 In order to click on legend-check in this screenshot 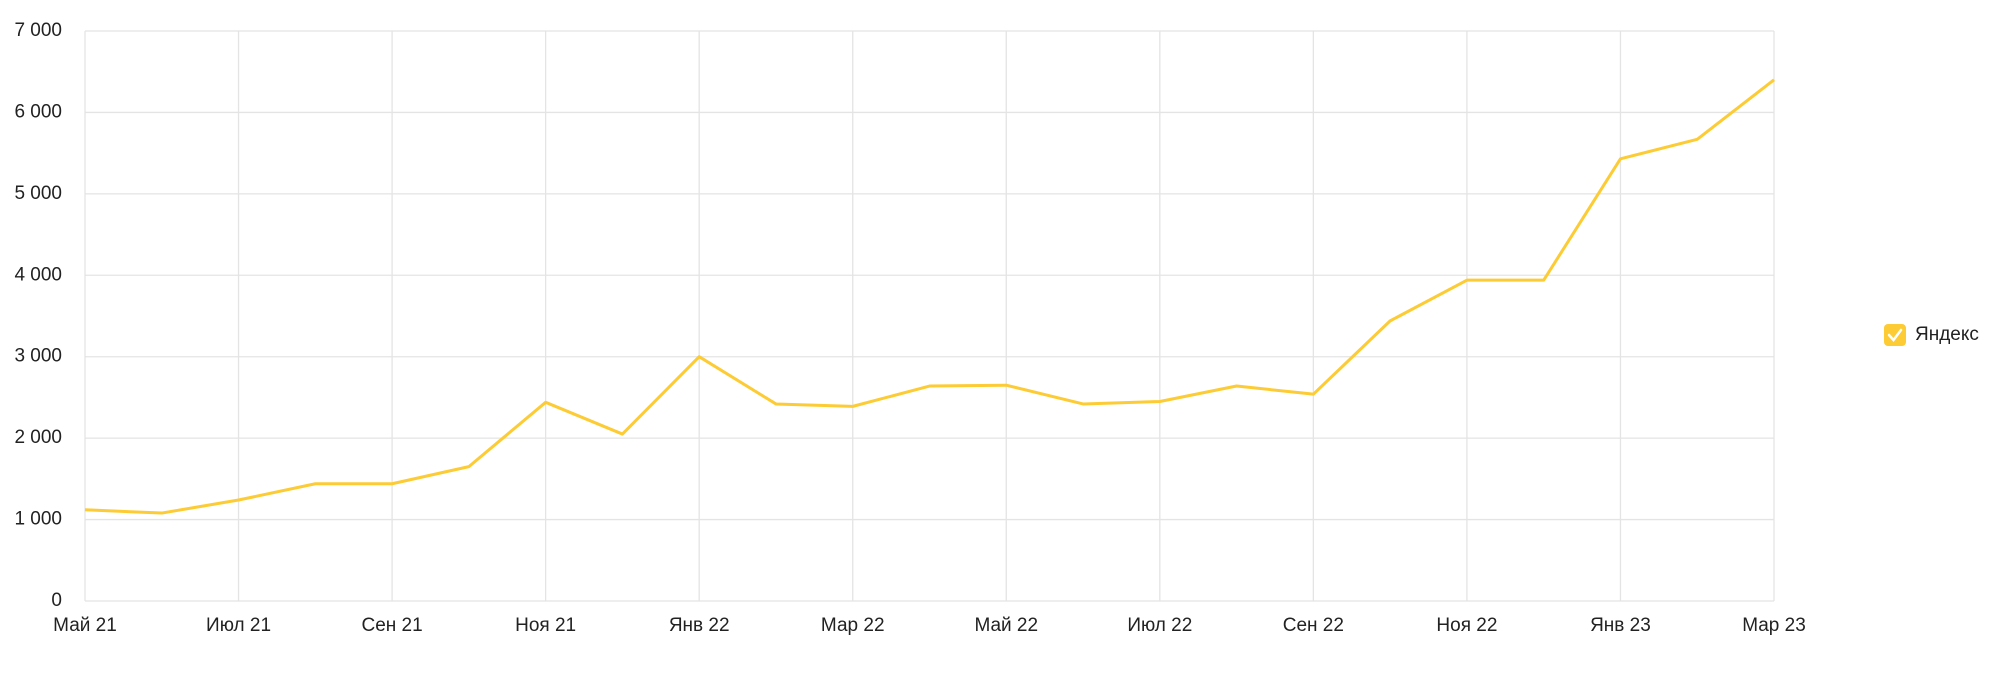, I will do `click(1895, 335)`.